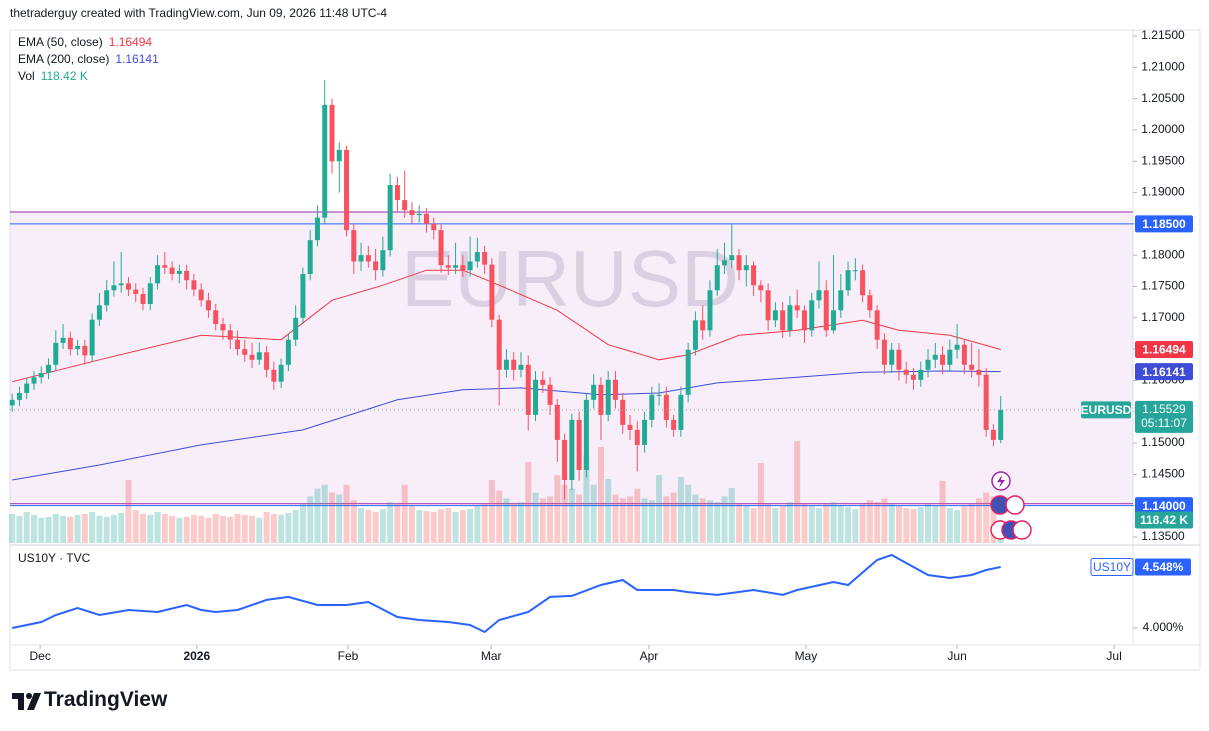 The height and width of the screenshot is (731, 1209). I want to click on y-tick-label: 1.19000, so click(1163, 192).